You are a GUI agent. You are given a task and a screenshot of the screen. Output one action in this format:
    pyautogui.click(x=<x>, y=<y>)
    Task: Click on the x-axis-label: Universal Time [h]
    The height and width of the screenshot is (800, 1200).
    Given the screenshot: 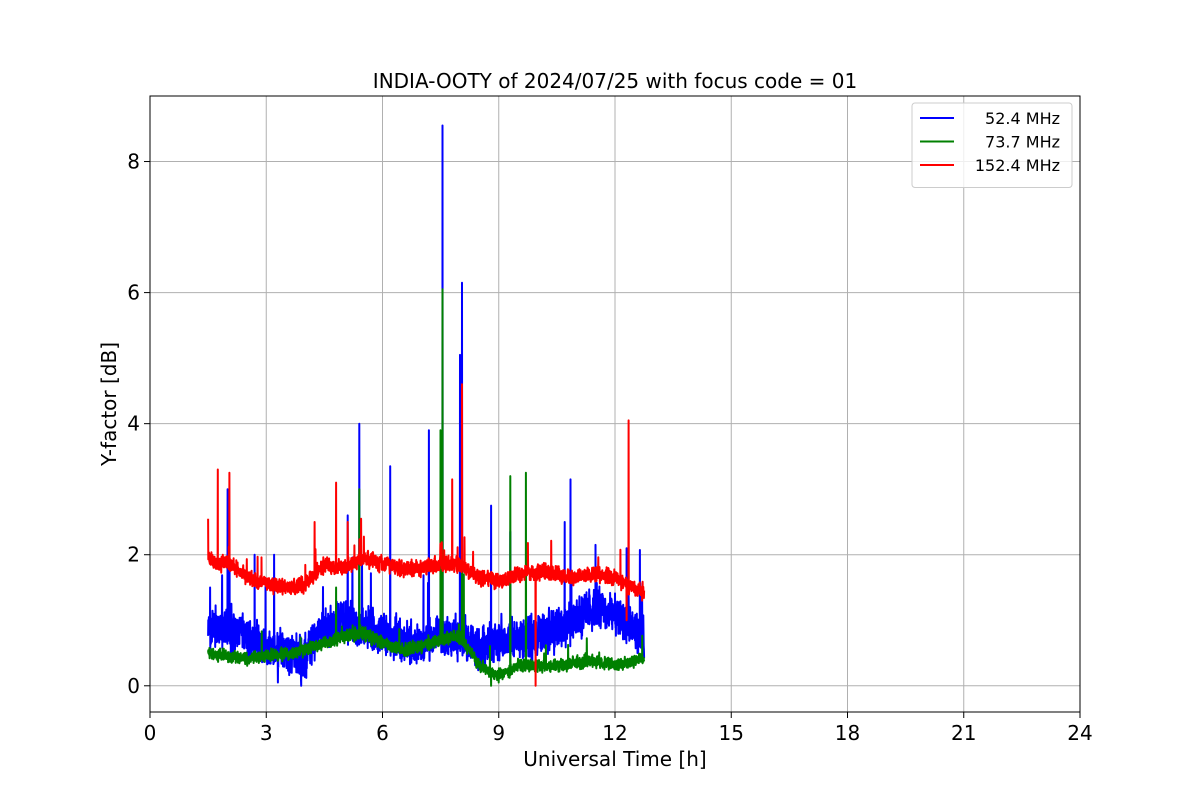 What is the action you would take?
    pyautogui.click(x=614, y=759)
    